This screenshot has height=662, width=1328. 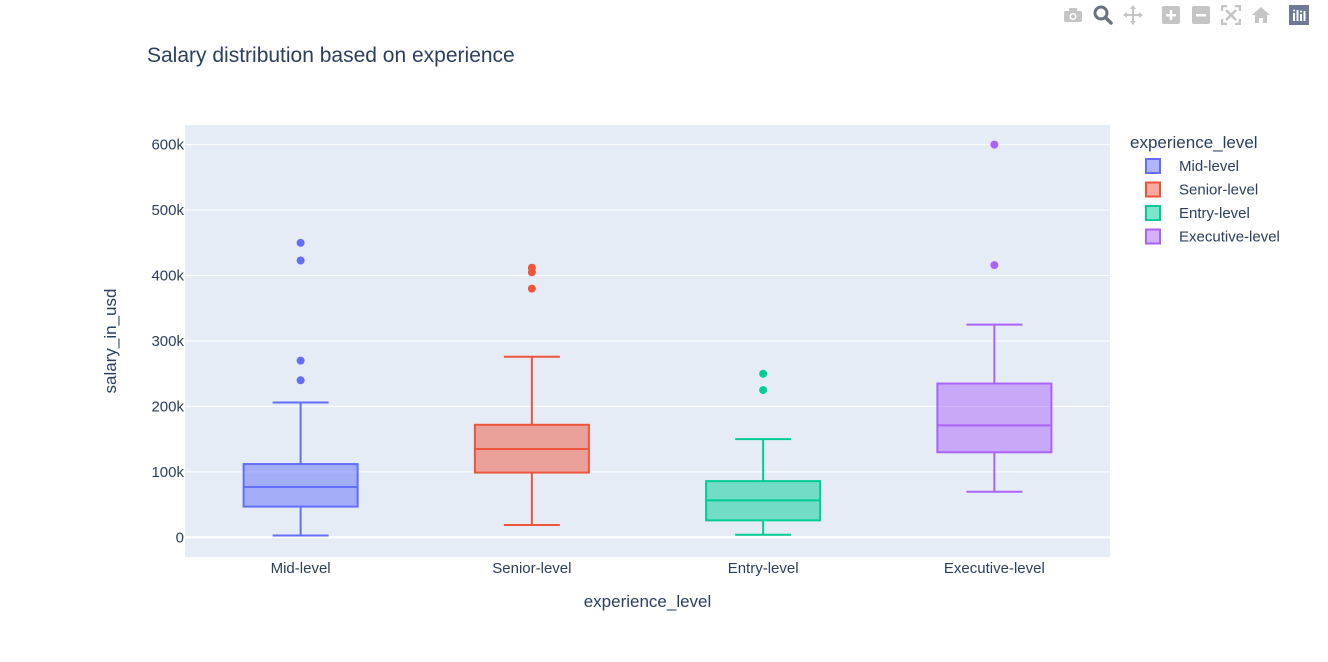 I want to click on legend-item: Senior-level, so click(x=1201, y=190).